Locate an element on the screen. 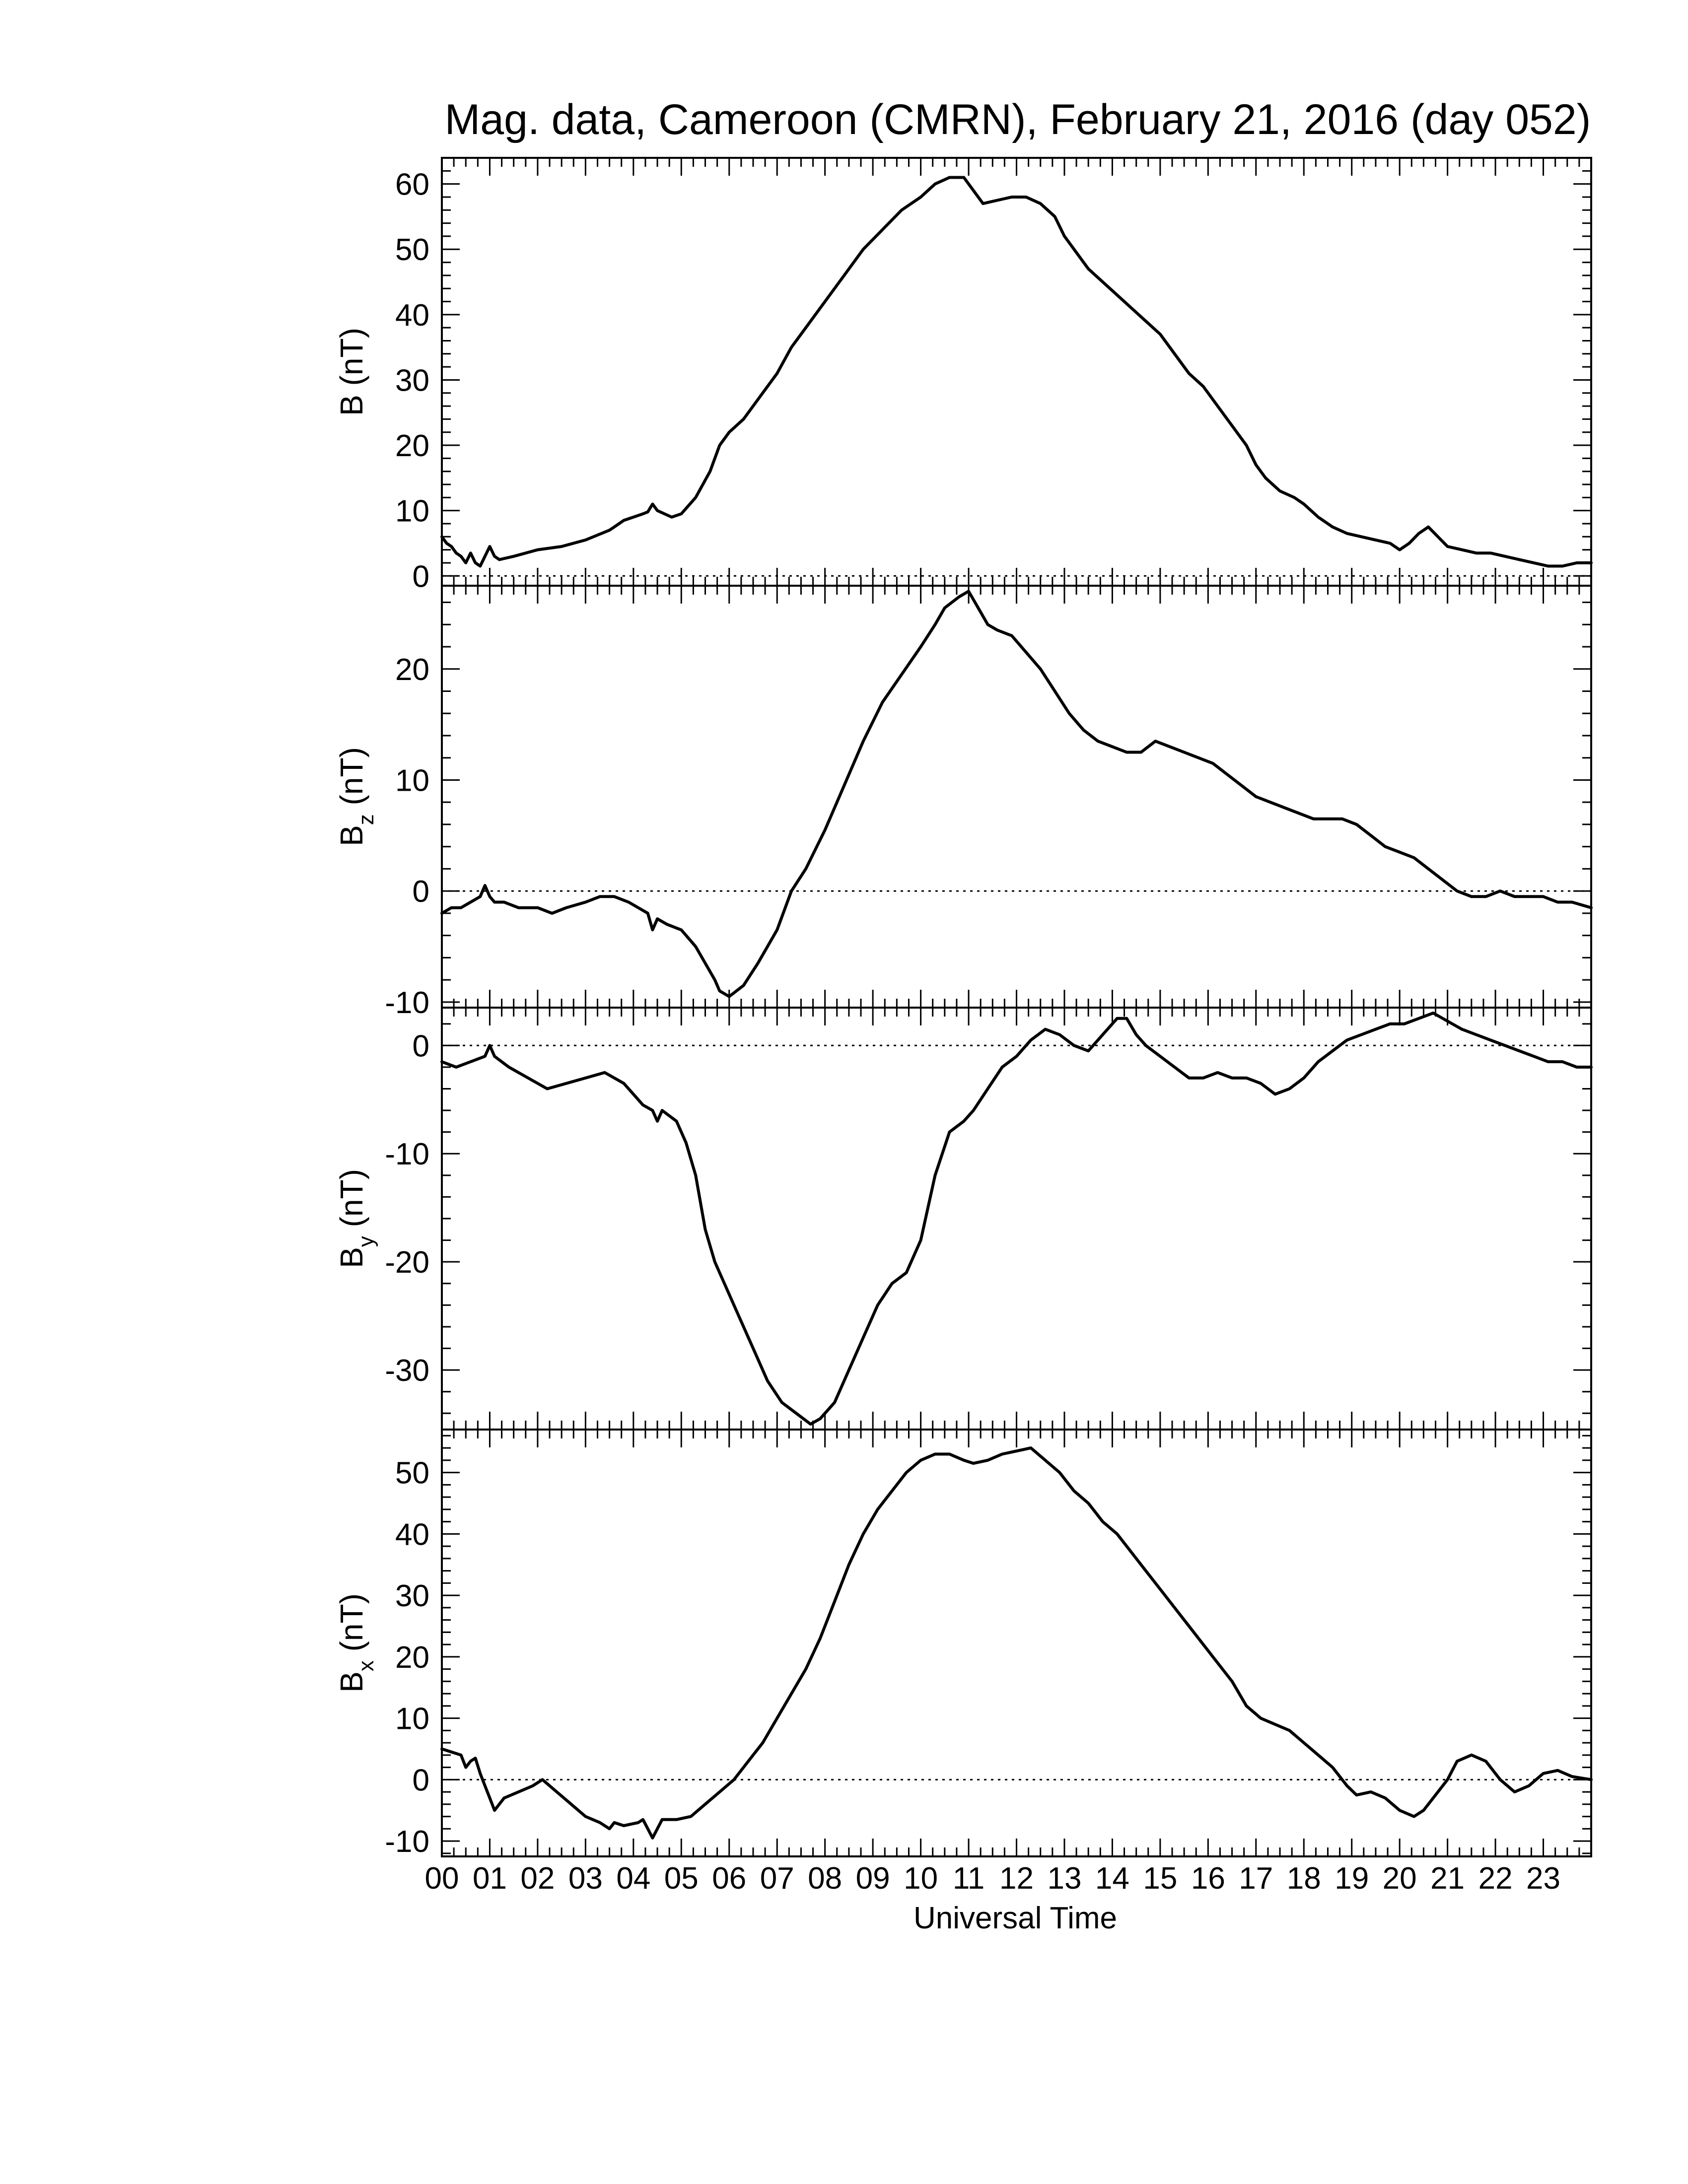 The height and width of the screenshot is (2184, 1688). x-tick-label: 02 is located at coordinates (537, 1878).